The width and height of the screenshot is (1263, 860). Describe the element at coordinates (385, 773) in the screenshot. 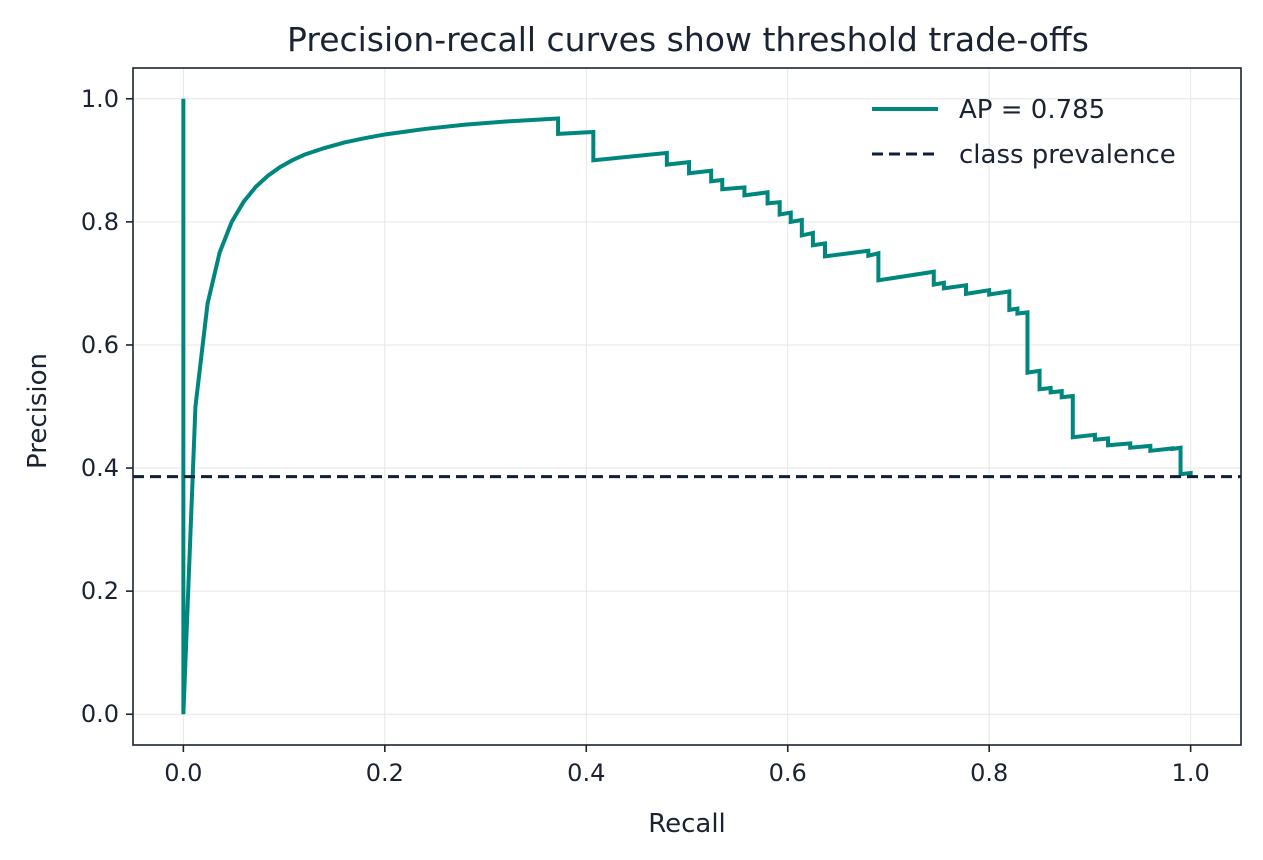

I see `x-tick-label-1: 0.2` at that location.